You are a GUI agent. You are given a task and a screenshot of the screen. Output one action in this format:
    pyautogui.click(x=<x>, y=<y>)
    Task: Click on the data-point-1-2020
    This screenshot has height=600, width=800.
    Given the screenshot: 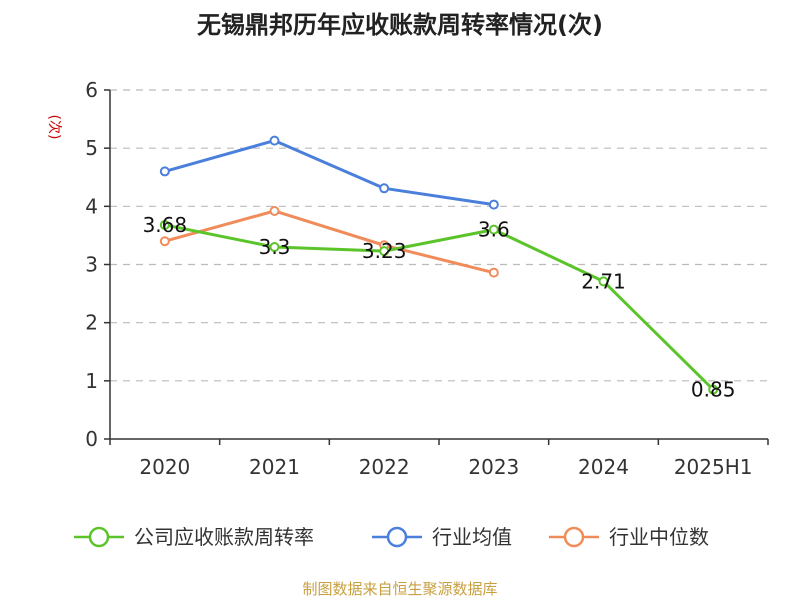 What is the action you would take?
    pyautogui.click(x=164, y=171)
    